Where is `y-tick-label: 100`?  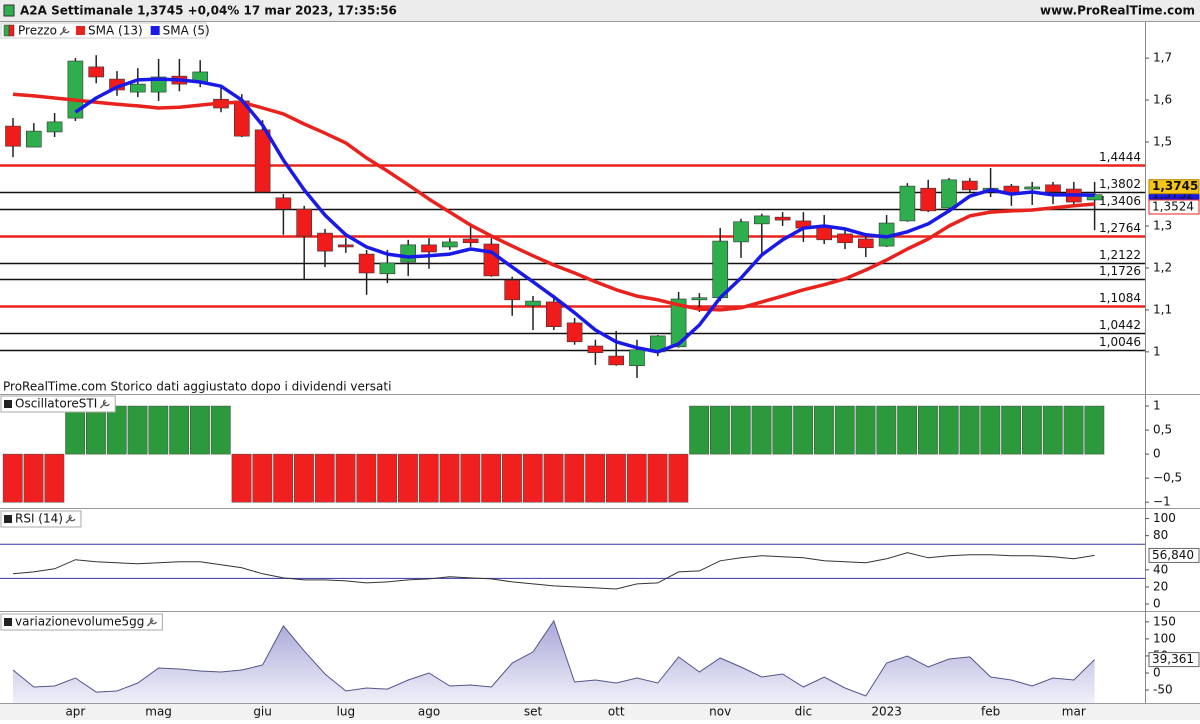
y-tick-label: 100 is located at coordinates (1164, 638).